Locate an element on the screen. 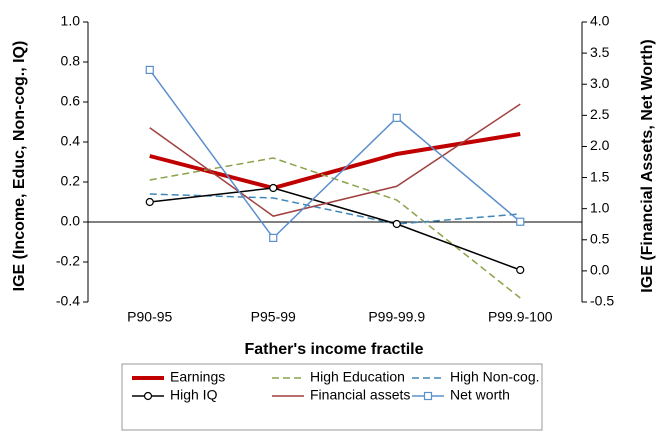 This screenshot has width=662, height=437. y-tick-label: -0.4 is located at coordinates (68, 301).